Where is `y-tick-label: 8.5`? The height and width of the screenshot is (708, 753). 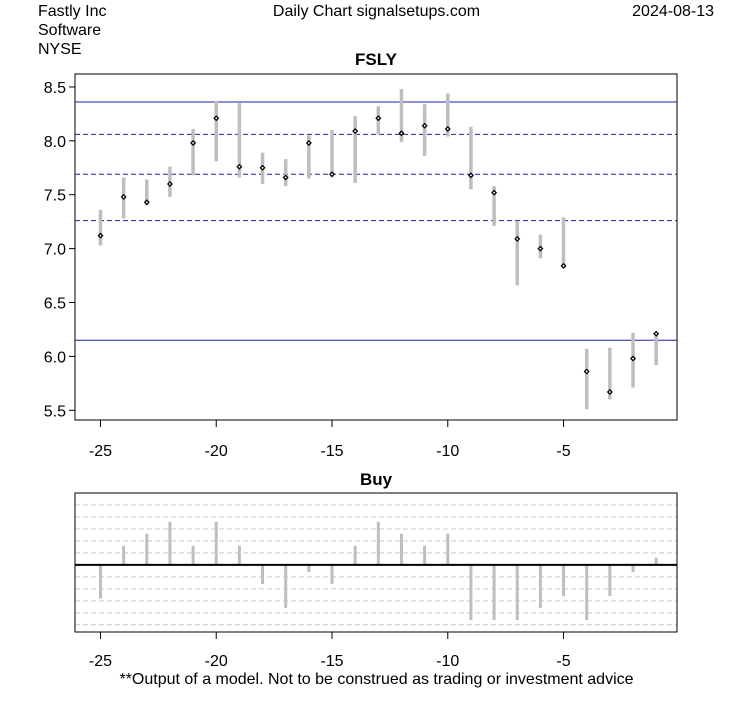
y-tick-label: 8.5 is located at coordinates (55, 88).